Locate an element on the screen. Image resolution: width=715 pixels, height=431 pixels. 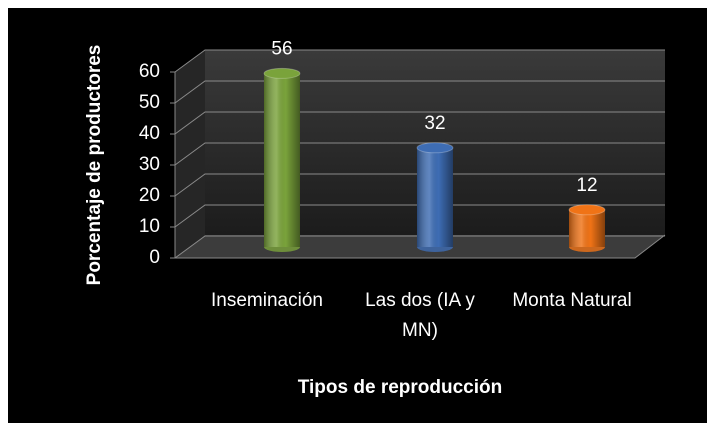
data-label: 56 is located at coordinates (281, 48).